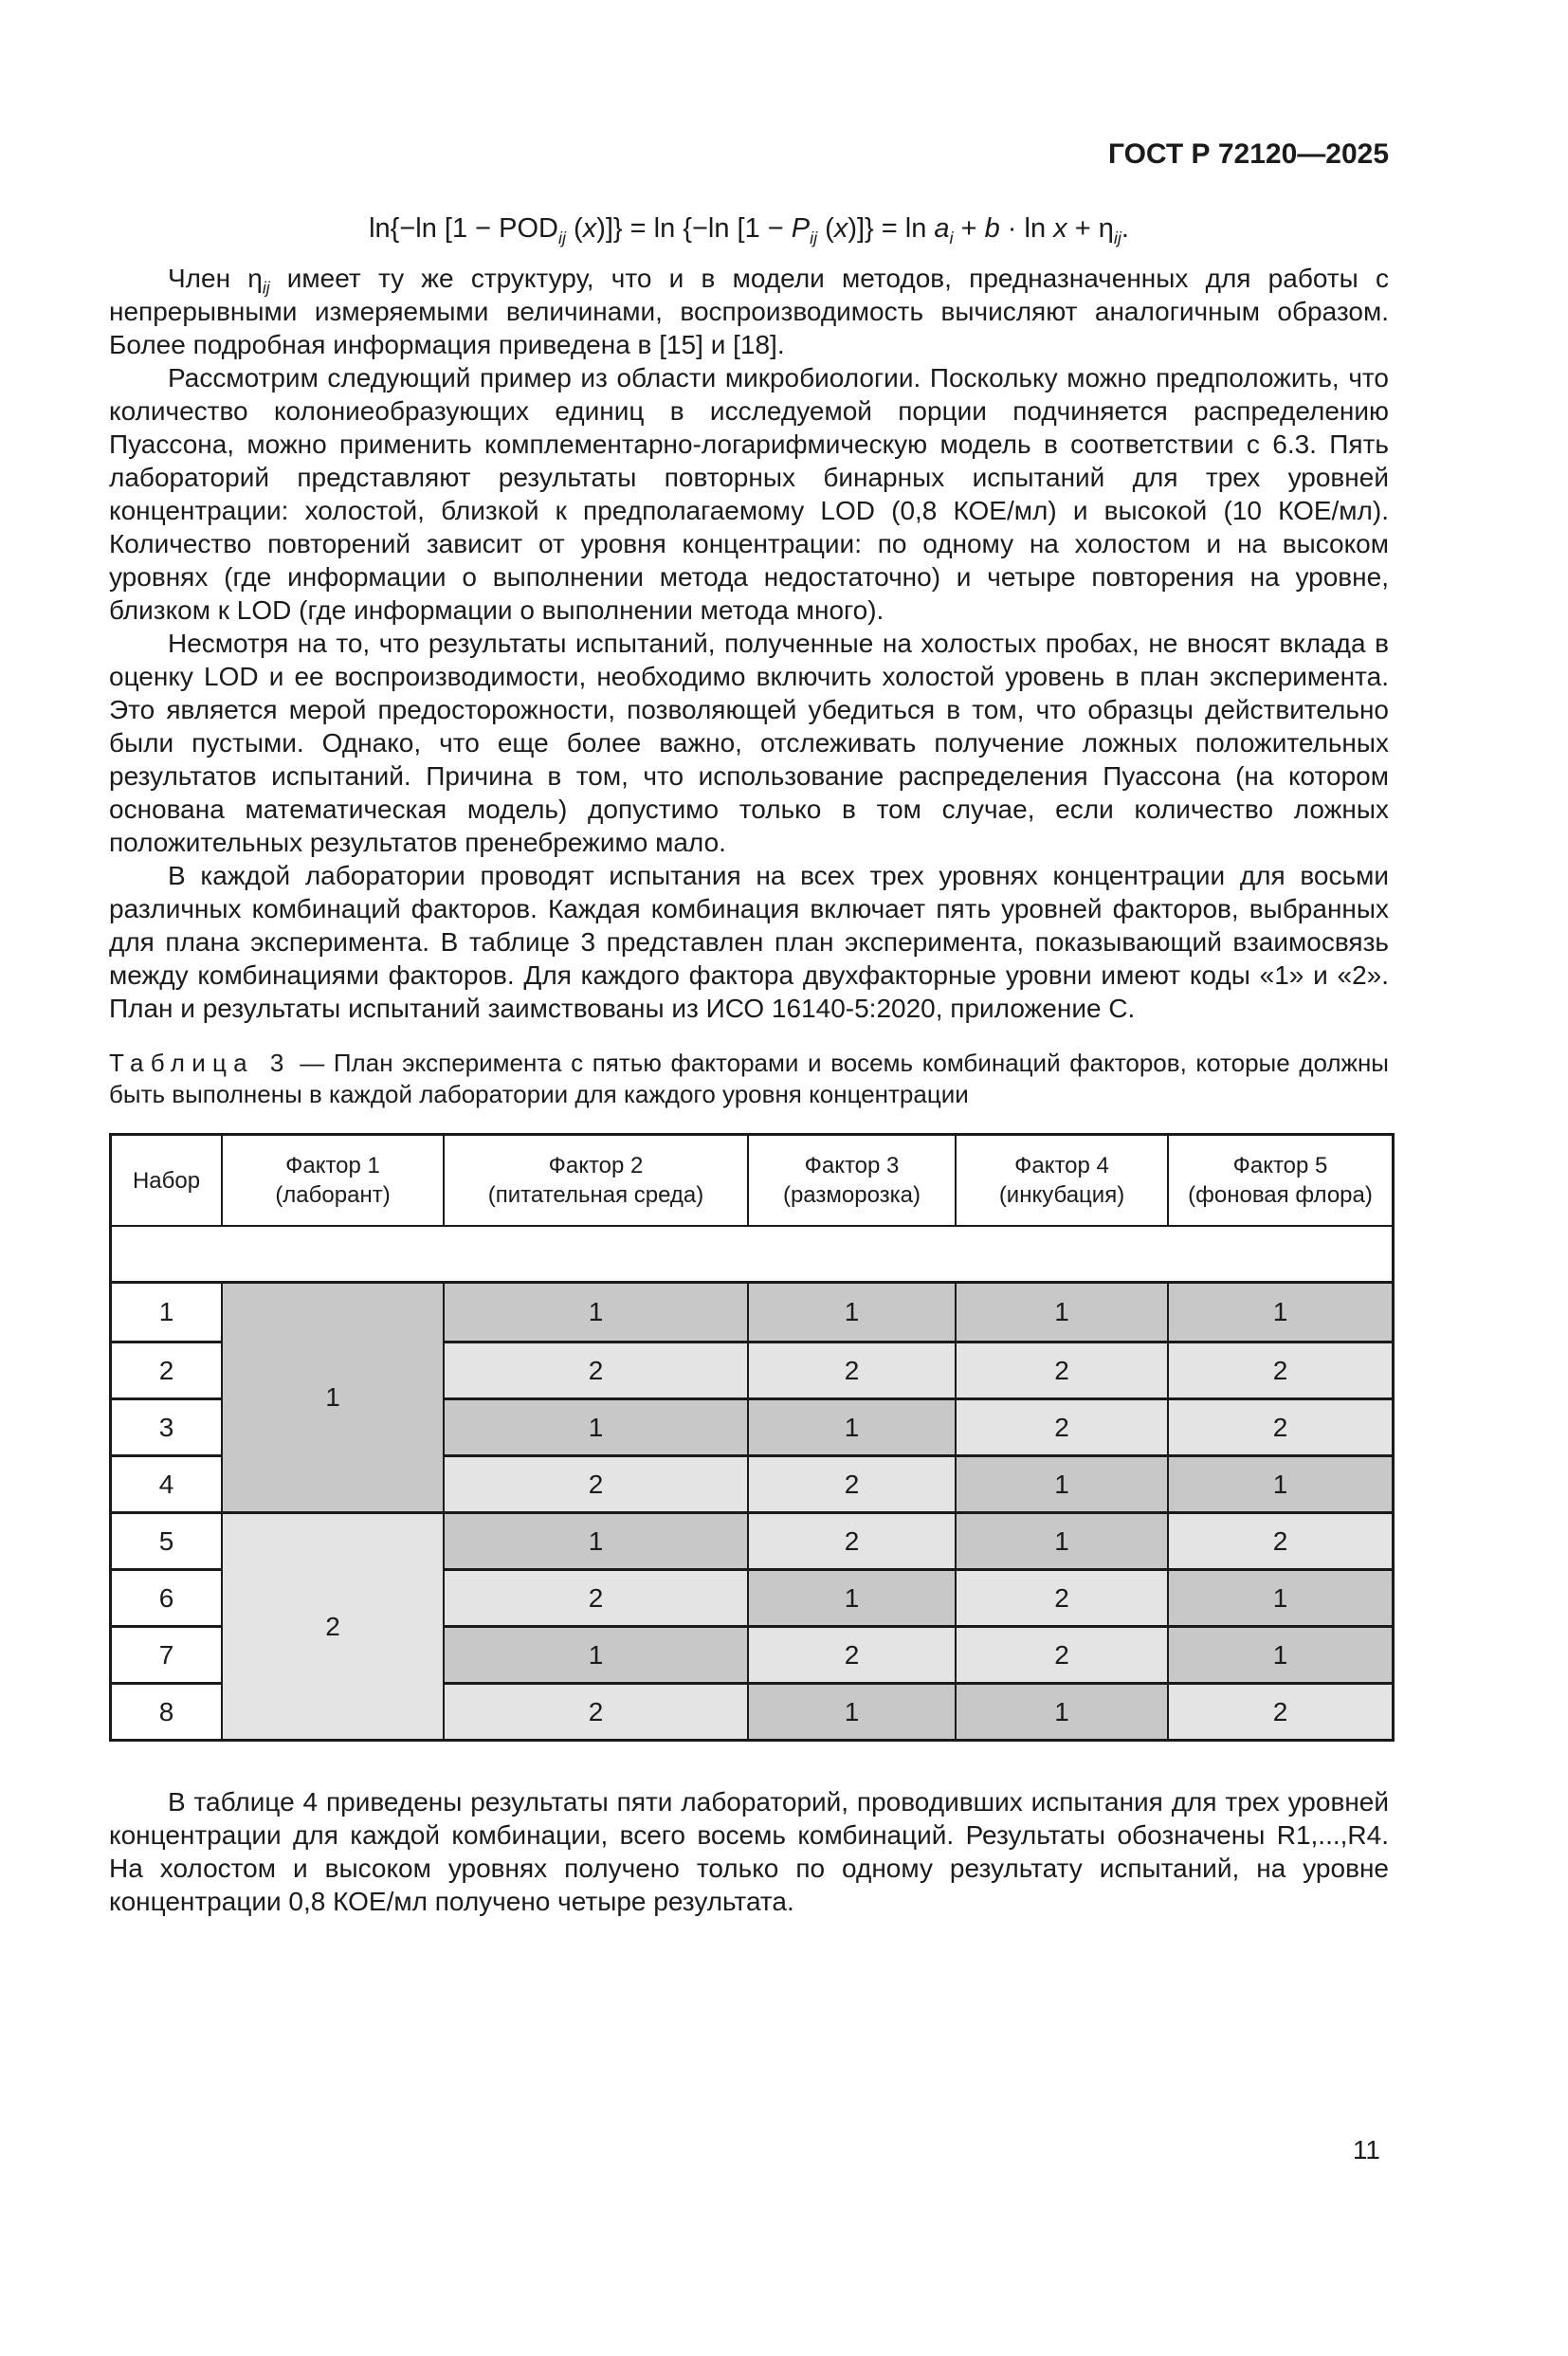 The image size is (1568, 2356). I want to click on formula-segment: )]} = ln, so click(891, 229).